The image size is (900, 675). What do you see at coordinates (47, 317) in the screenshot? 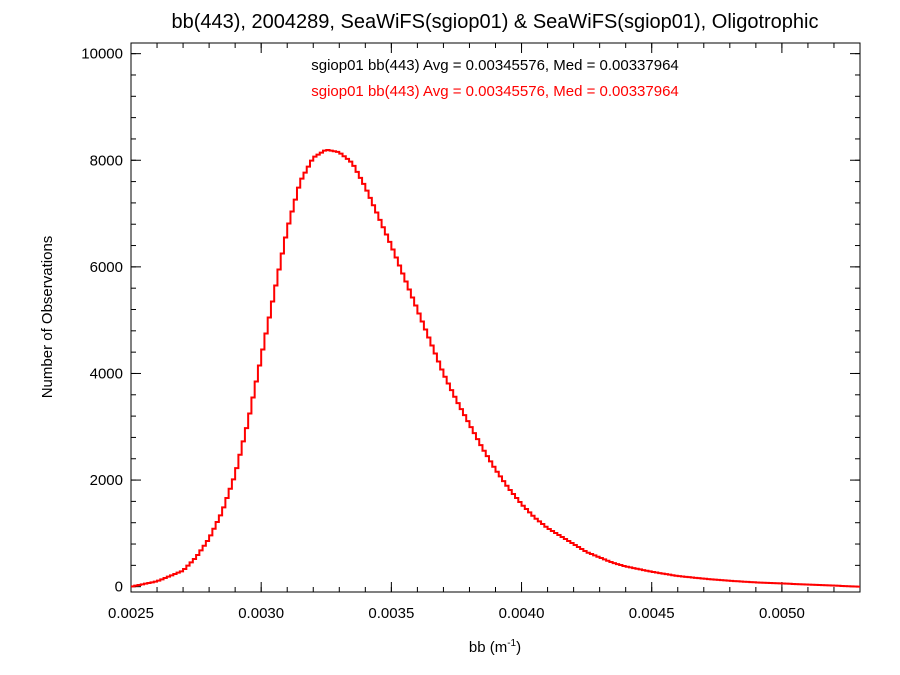
I see `y-axis-label: Number of Observations` at bounding box center [47, 317].